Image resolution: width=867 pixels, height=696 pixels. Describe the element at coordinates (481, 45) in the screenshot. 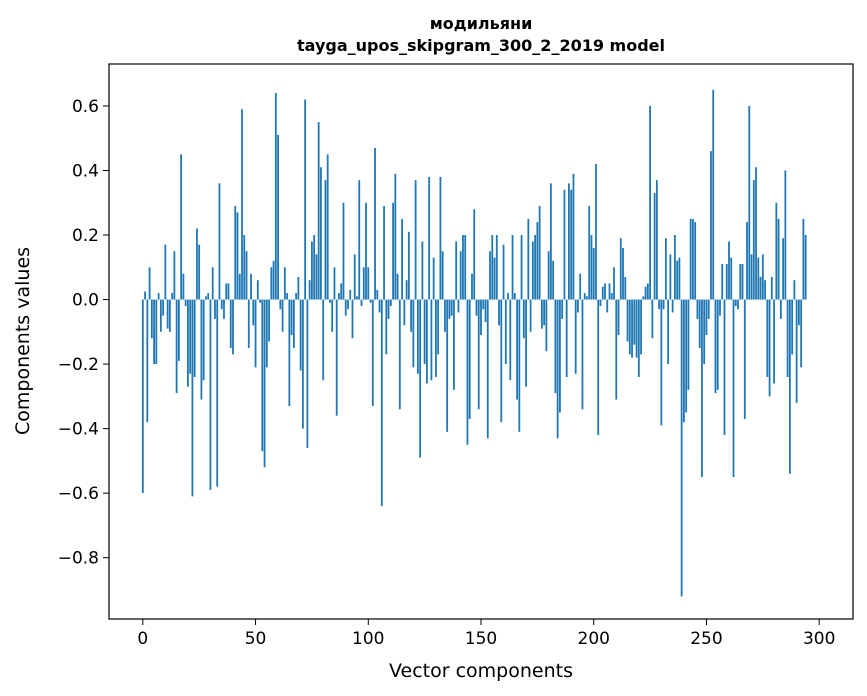

I see `chart-subtitle: tayga_upos_skipgram_300_2_2019 model` at that location.